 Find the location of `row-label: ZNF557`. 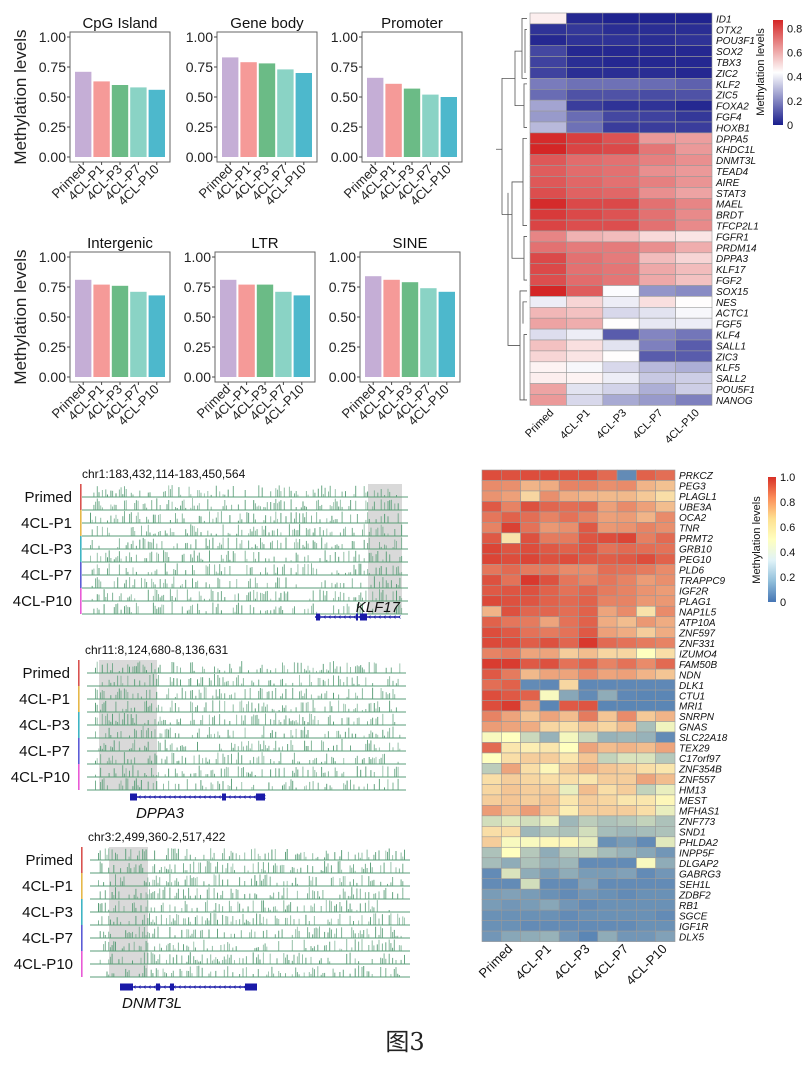

row-label: ZNF557 is located at coordinates (697, 780).